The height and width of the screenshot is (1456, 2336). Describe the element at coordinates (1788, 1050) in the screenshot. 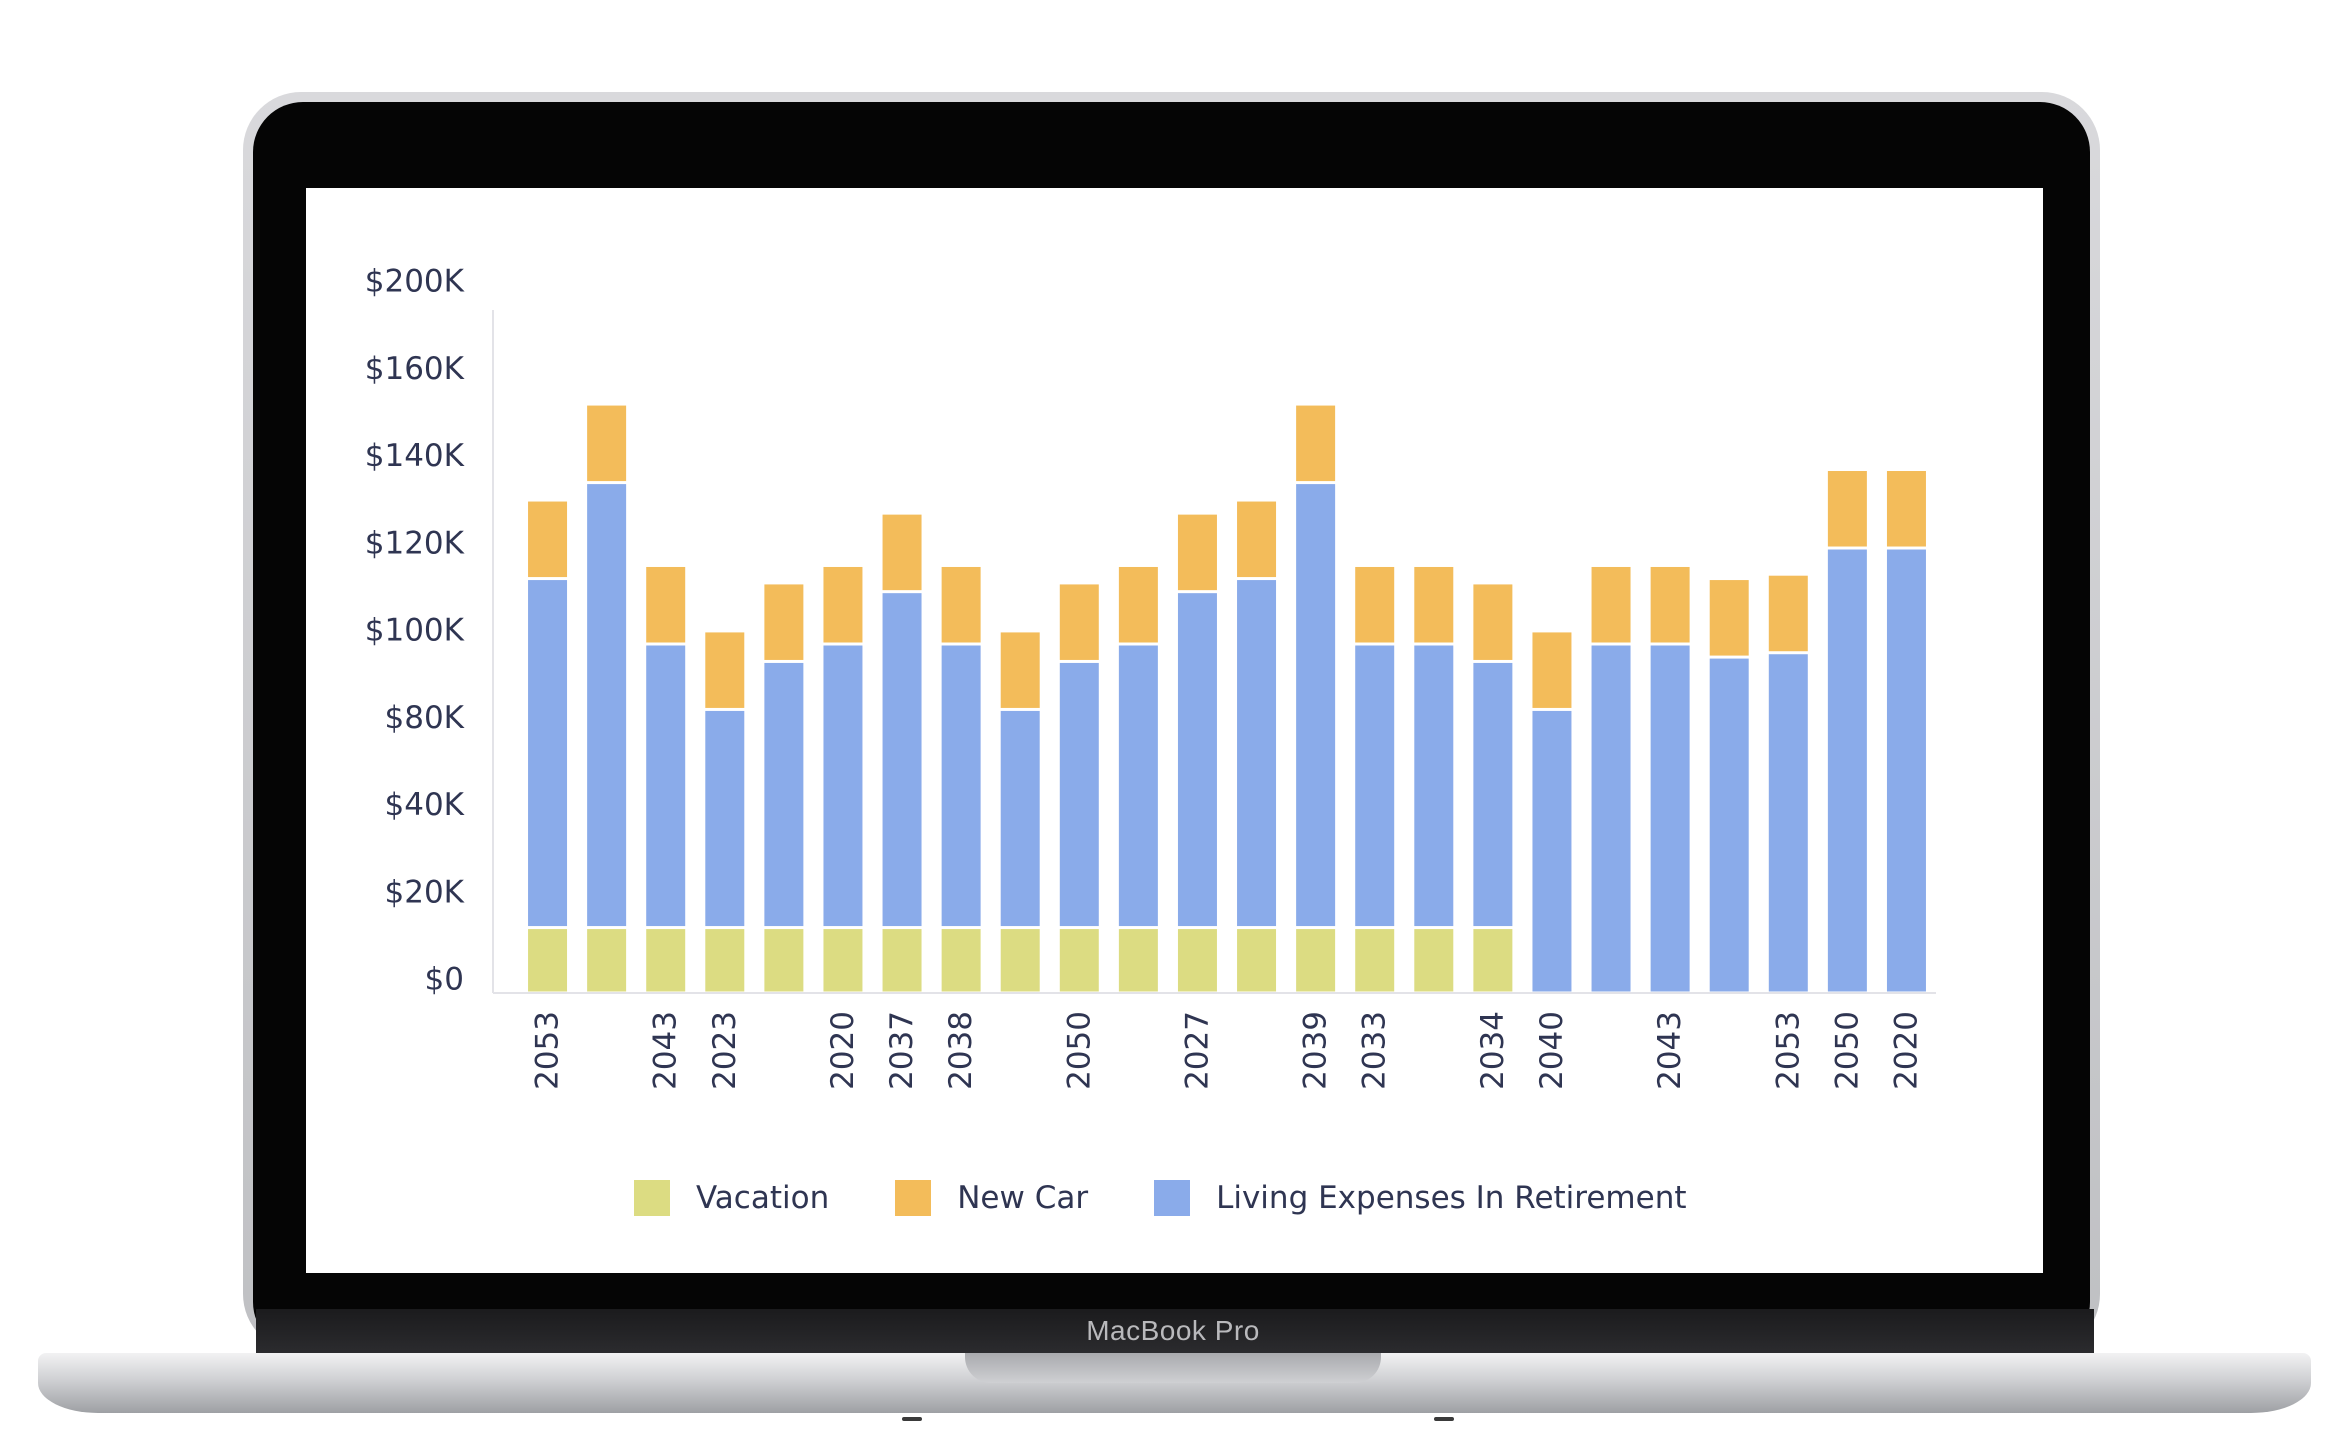

I see `x-tick-label: 2053` at that location.